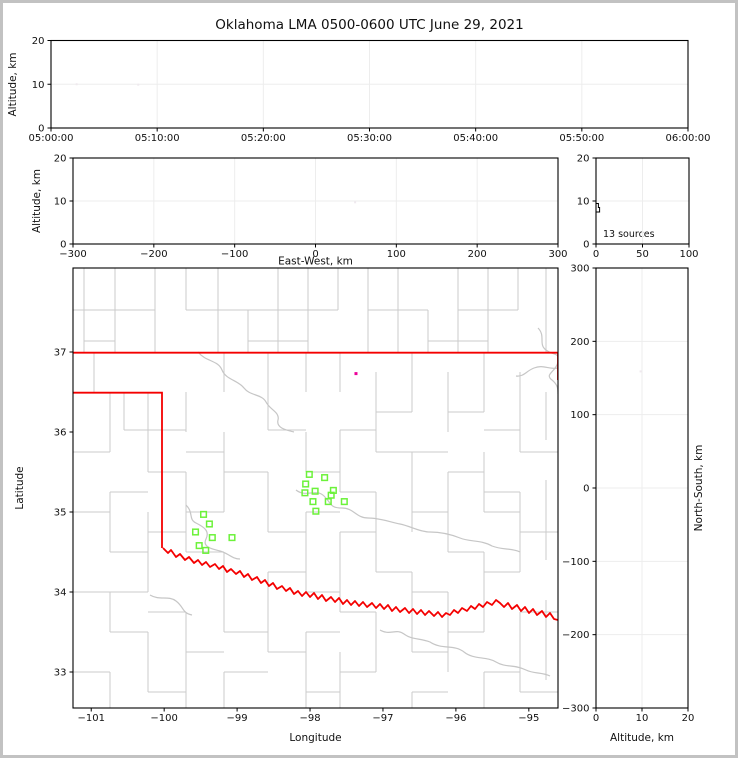  Describe the element at coordinates (575, 562) in the screenshot. I see `y-tick-label: −100` at that location.